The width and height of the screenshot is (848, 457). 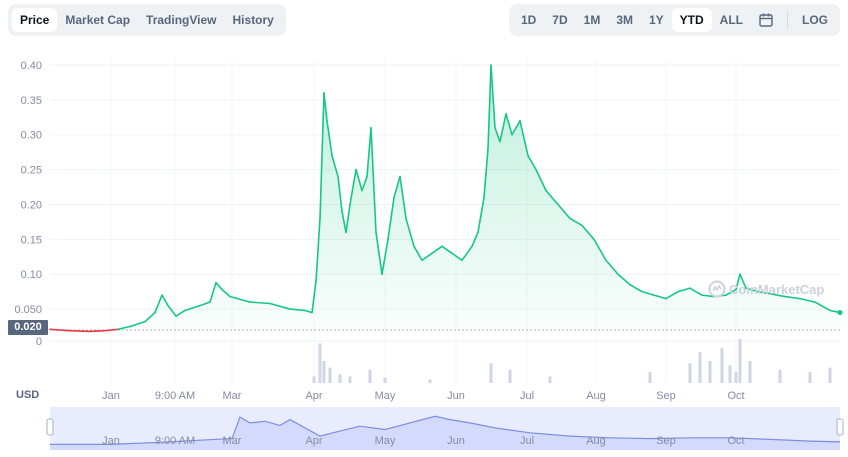 I want to click on navigator-line, so click(x=445, y=430).